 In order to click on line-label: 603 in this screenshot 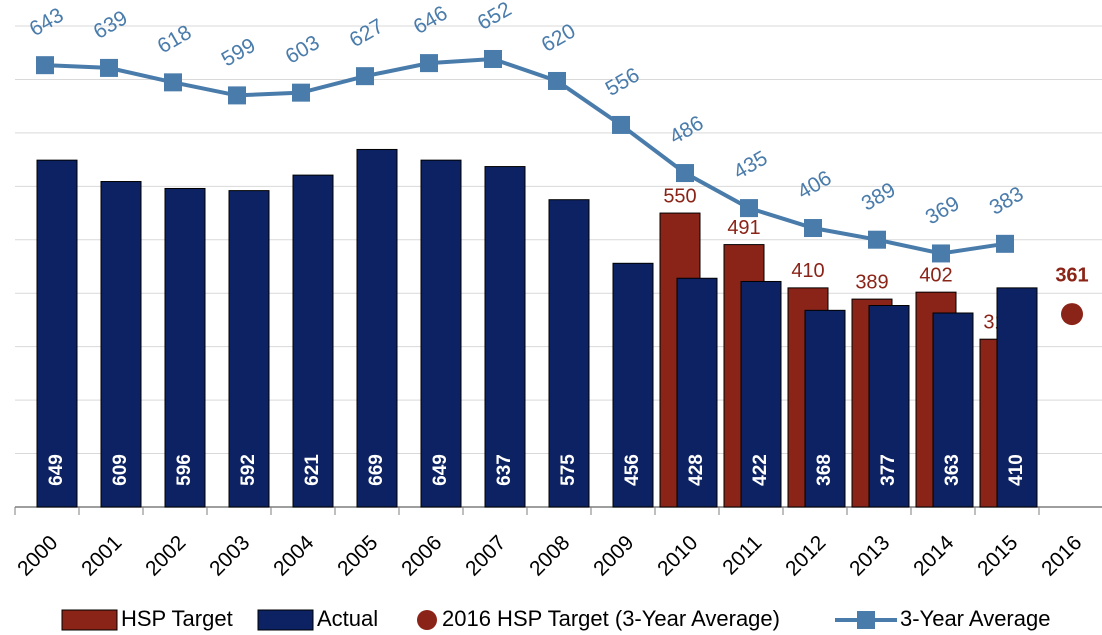, I will do `click(303, 49)`.